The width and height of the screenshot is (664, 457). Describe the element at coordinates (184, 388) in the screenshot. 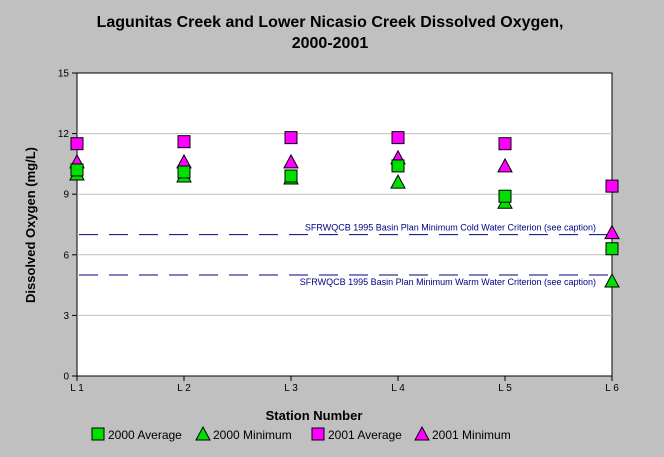

I see `x-tick-label: L 2` at that location.